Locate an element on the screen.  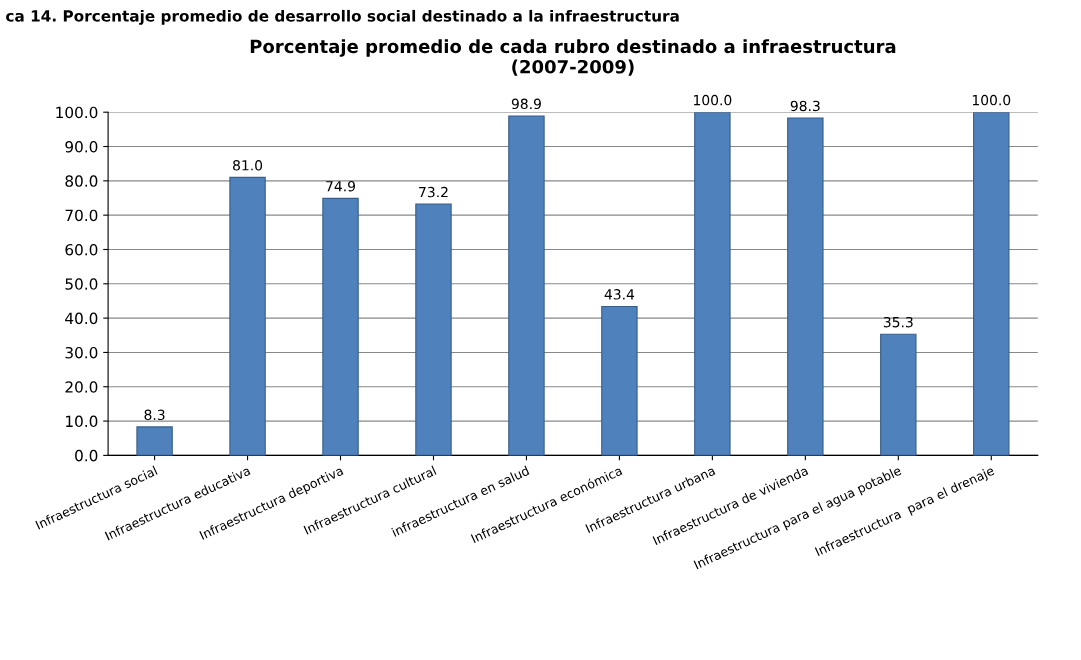
y-tick-label: 60.0 is located at coordinates (81, 249).